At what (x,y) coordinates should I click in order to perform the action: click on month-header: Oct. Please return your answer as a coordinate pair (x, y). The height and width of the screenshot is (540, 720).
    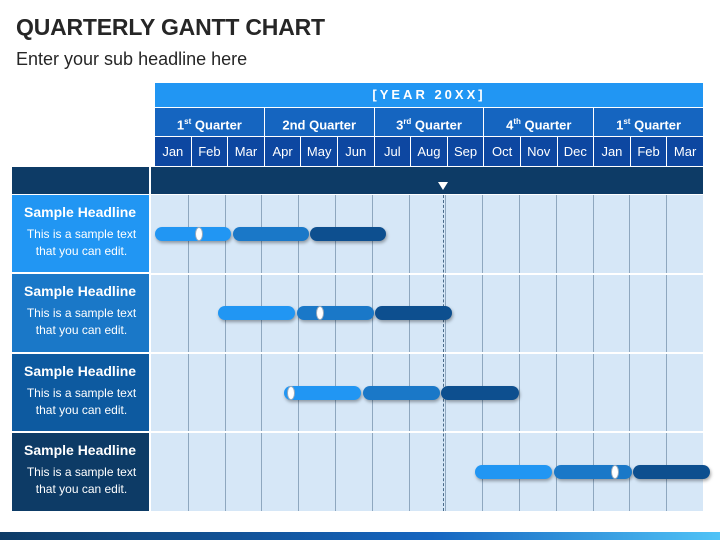
    Looking at the image, I should click on (502, 151).